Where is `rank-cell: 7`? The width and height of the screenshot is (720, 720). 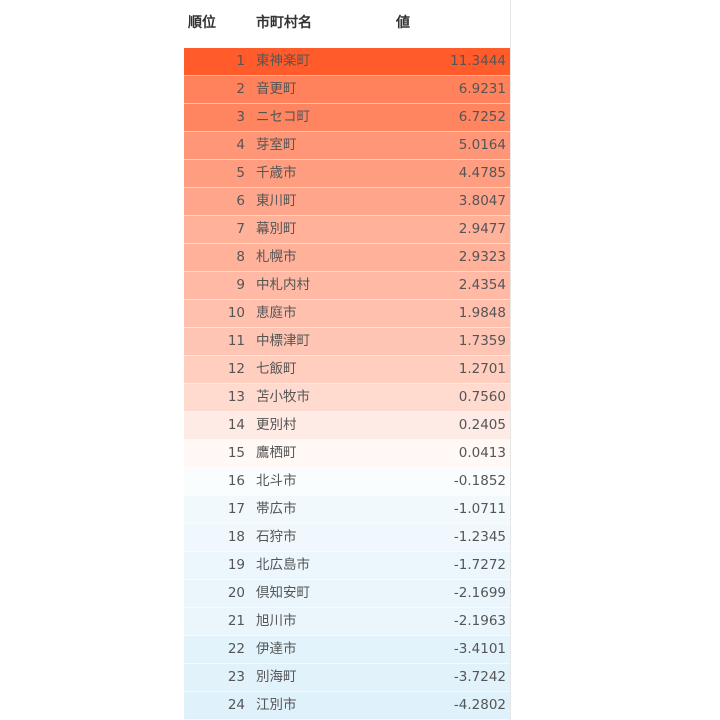
rank-cell: 7 is located at coordinates (240, 229).